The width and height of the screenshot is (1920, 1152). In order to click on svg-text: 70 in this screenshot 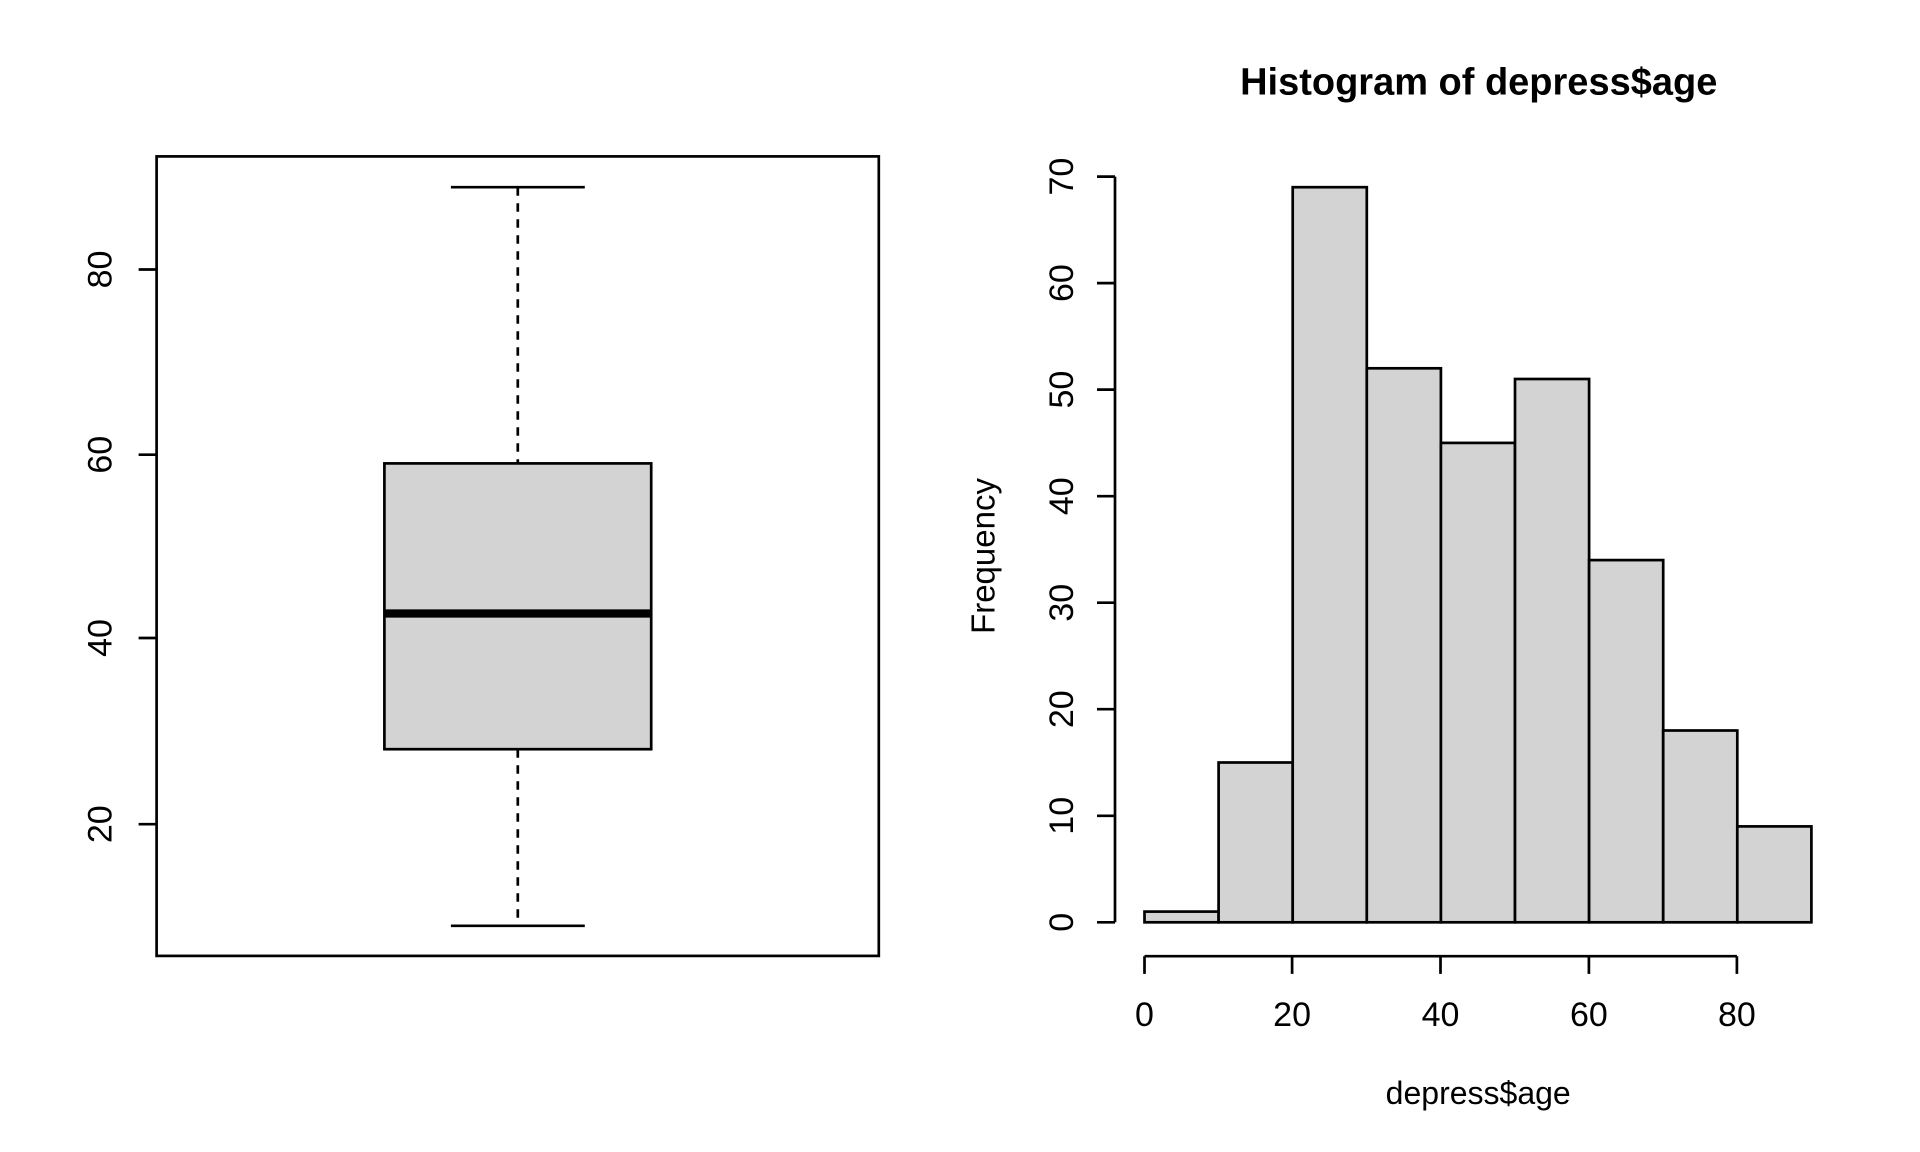, I will do `click(1062, 177)`.